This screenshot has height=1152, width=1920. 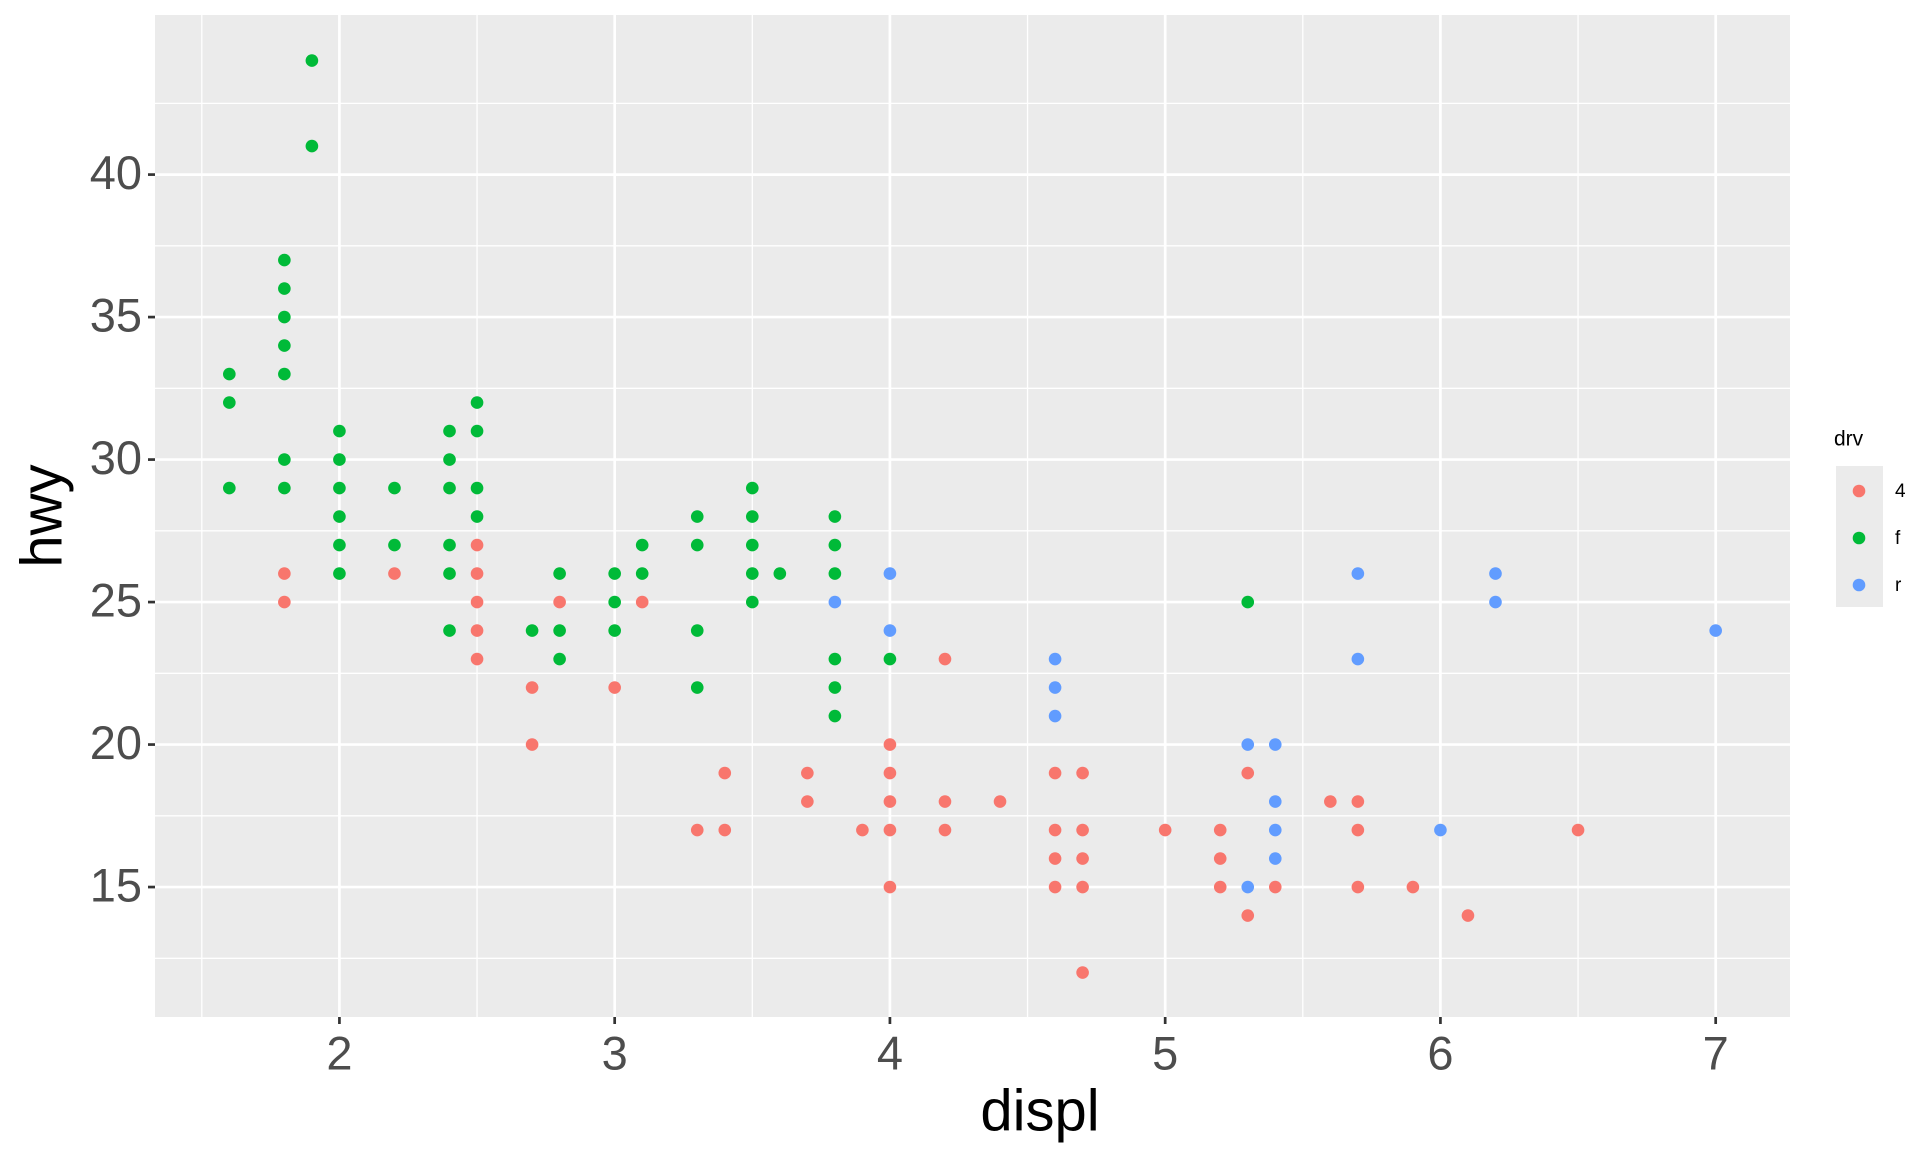 I want to click on y-tick-label: 30, so click(x=116, y=457).